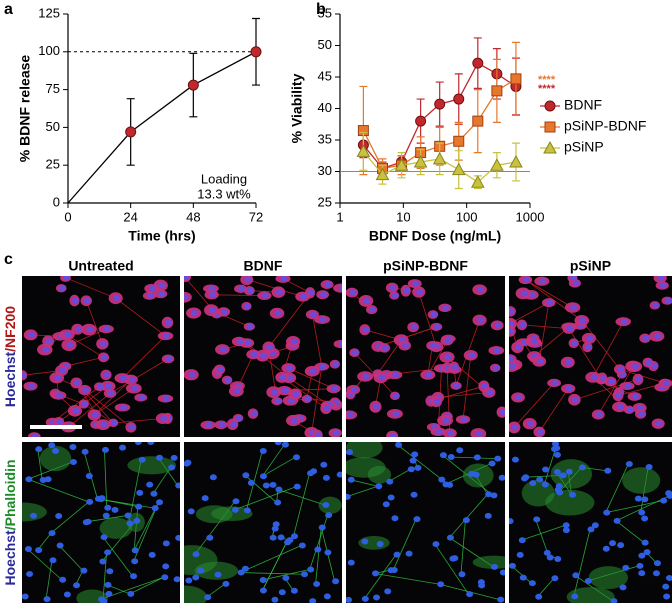  What do you see at coordinates (547, 89) in the screenshot?
I see `significance: ****` at bounding box center [547, 89].